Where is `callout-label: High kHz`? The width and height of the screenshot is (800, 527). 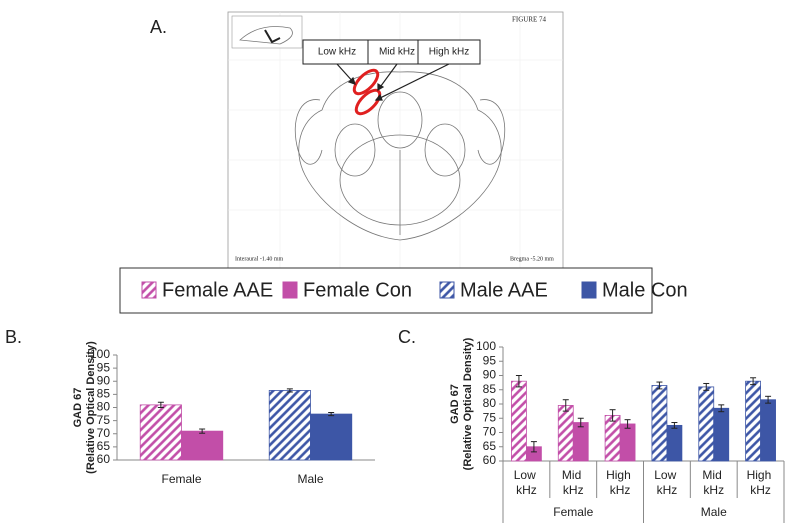
callout-label: High kHz is located at coordinates (449, 52).